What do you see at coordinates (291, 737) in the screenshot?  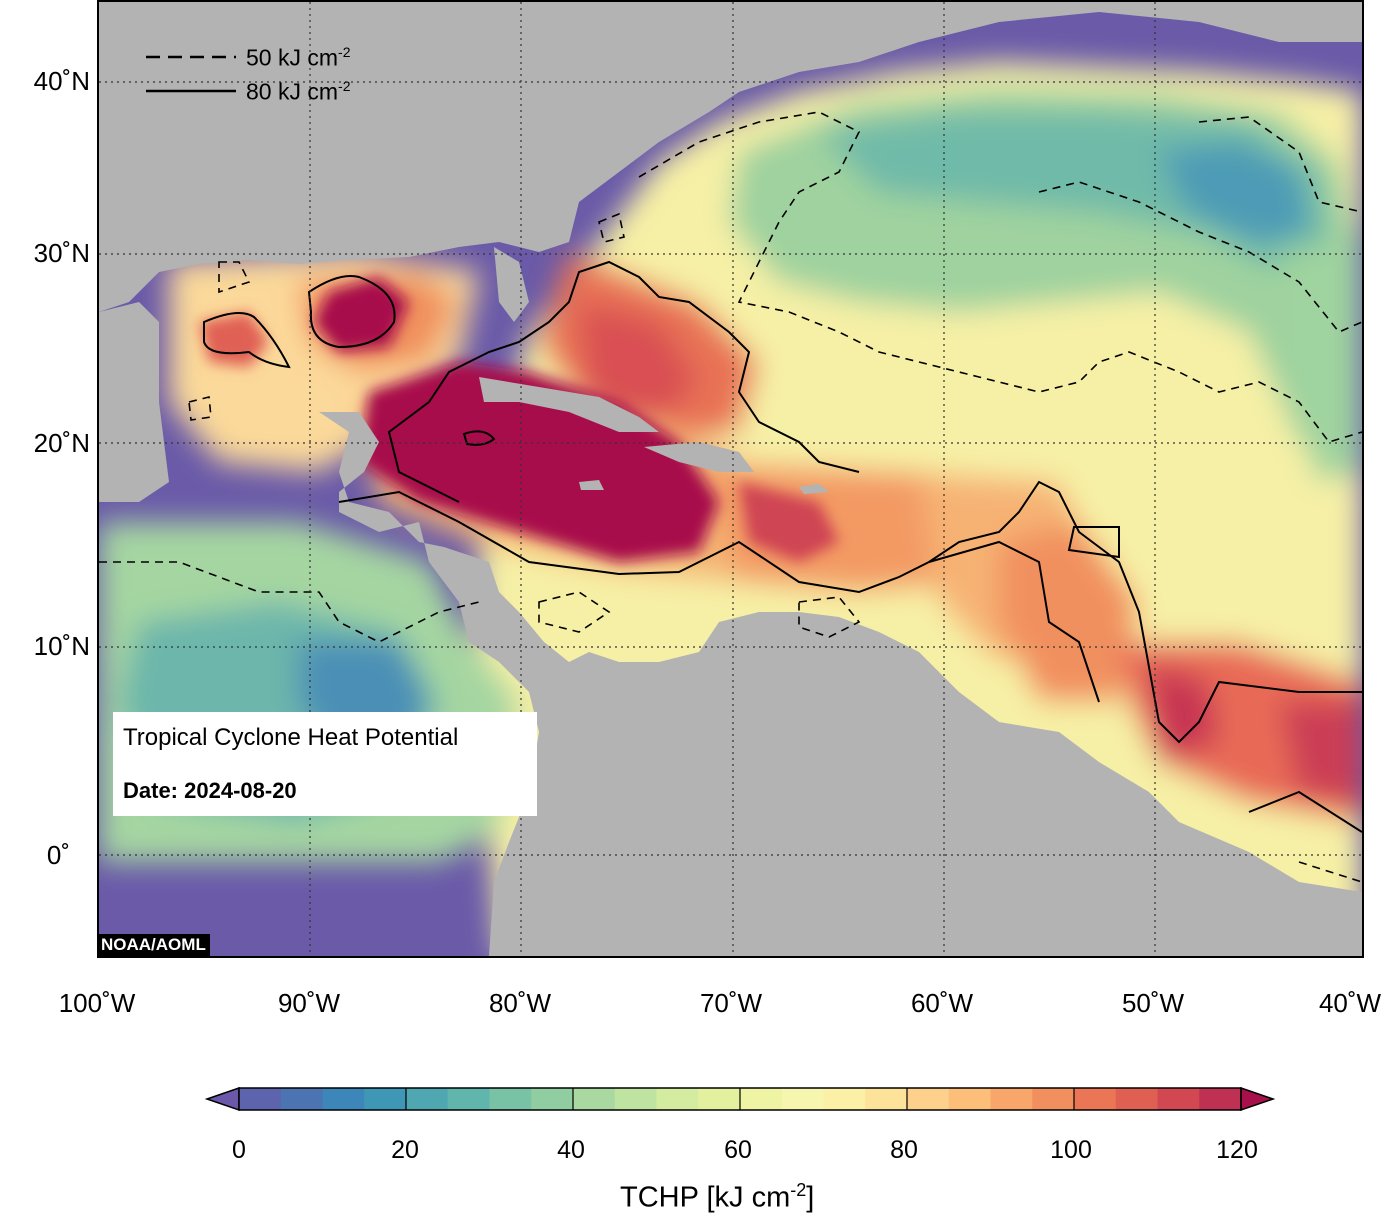 I see `map-title: Tropical Cyclone Heat Potential` at bounding box center [291, 737].